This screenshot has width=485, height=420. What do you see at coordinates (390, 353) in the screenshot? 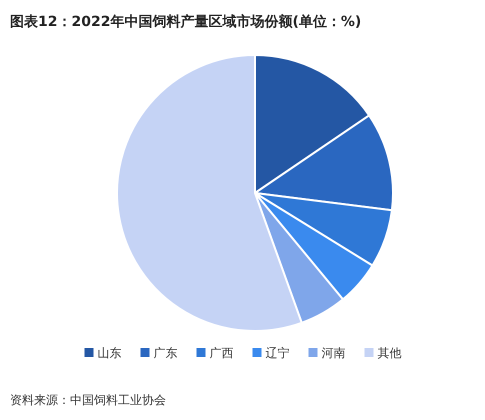
I see `legend-label: 其他` at bounding box center [390, 353].